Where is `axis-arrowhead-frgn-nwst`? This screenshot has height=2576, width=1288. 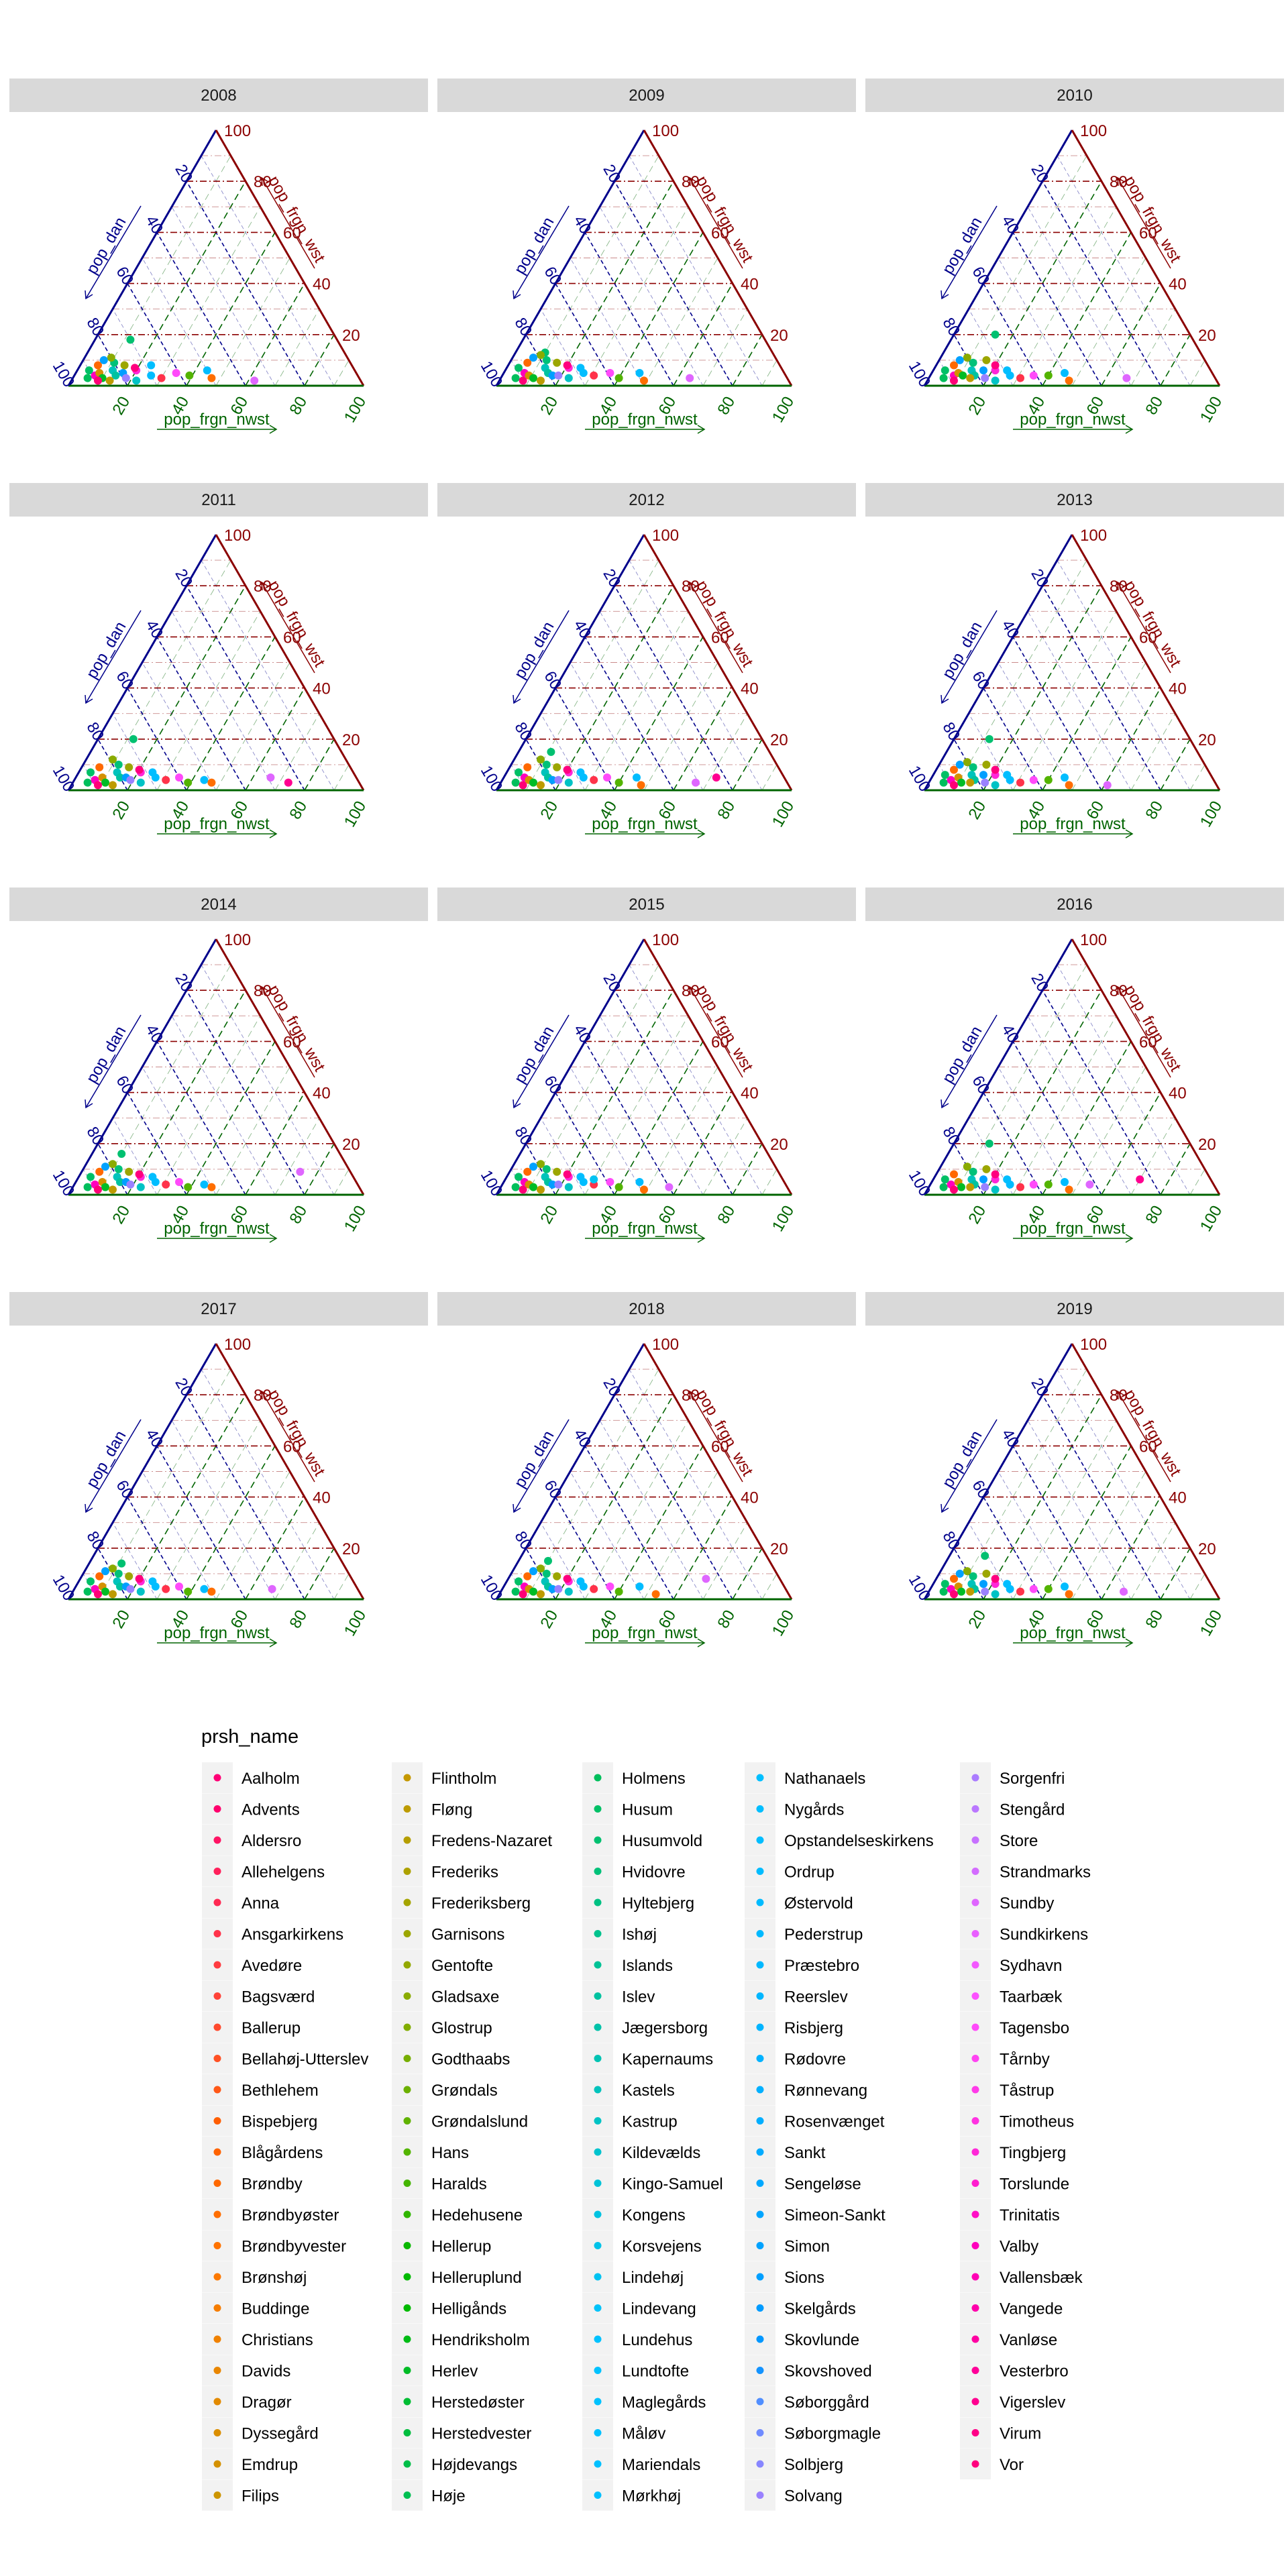
axis-arrowhead-frgn-nwst is located at coordinates (701, 1643).